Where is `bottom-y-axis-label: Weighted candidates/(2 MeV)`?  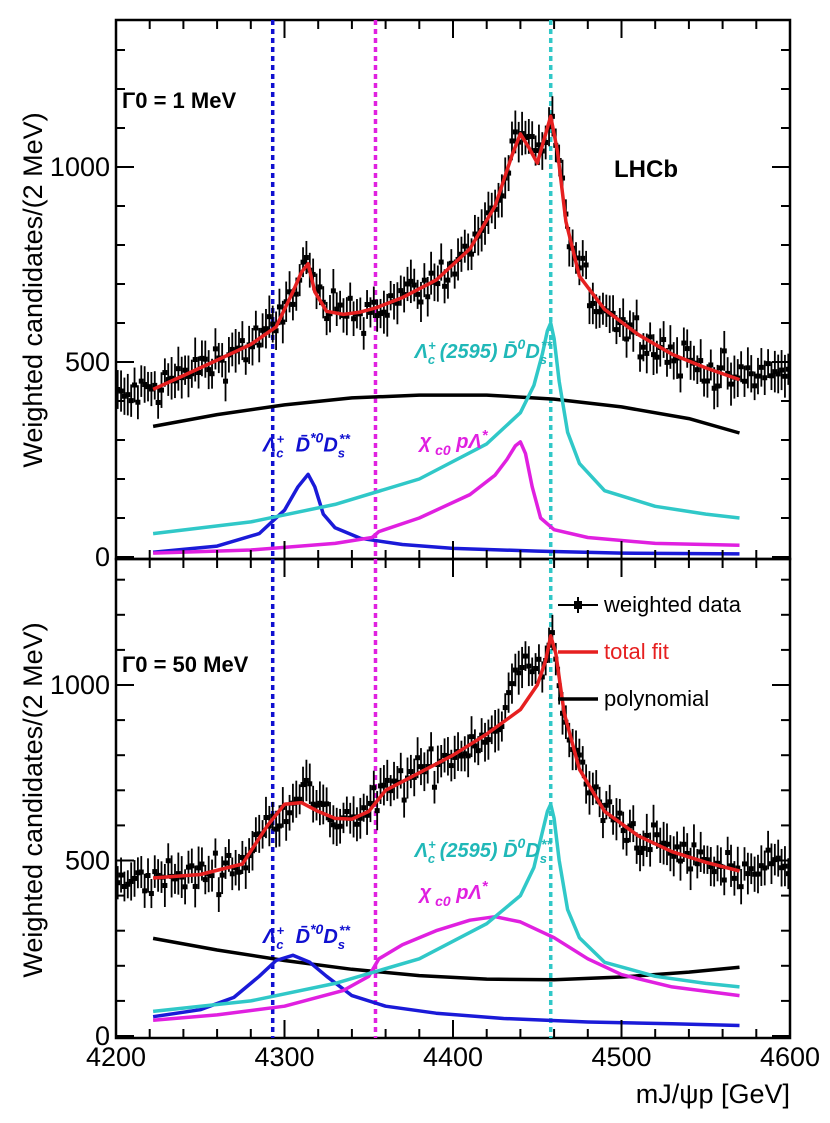 bottom-y-axis-label: Weighted candidates/(2 MeV) is located at coordinates (33, 799).